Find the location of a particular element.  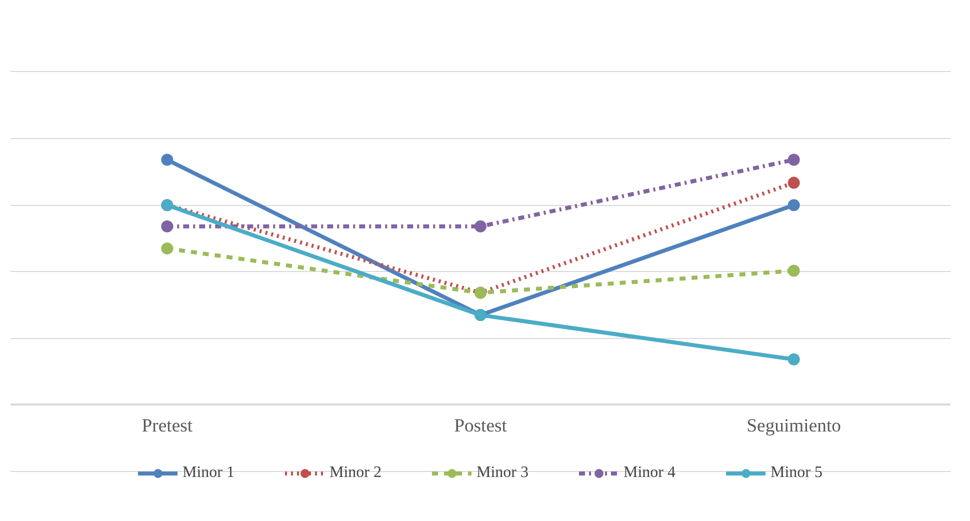

legend-label: Minor 2 is located at coordinates (356, 473).